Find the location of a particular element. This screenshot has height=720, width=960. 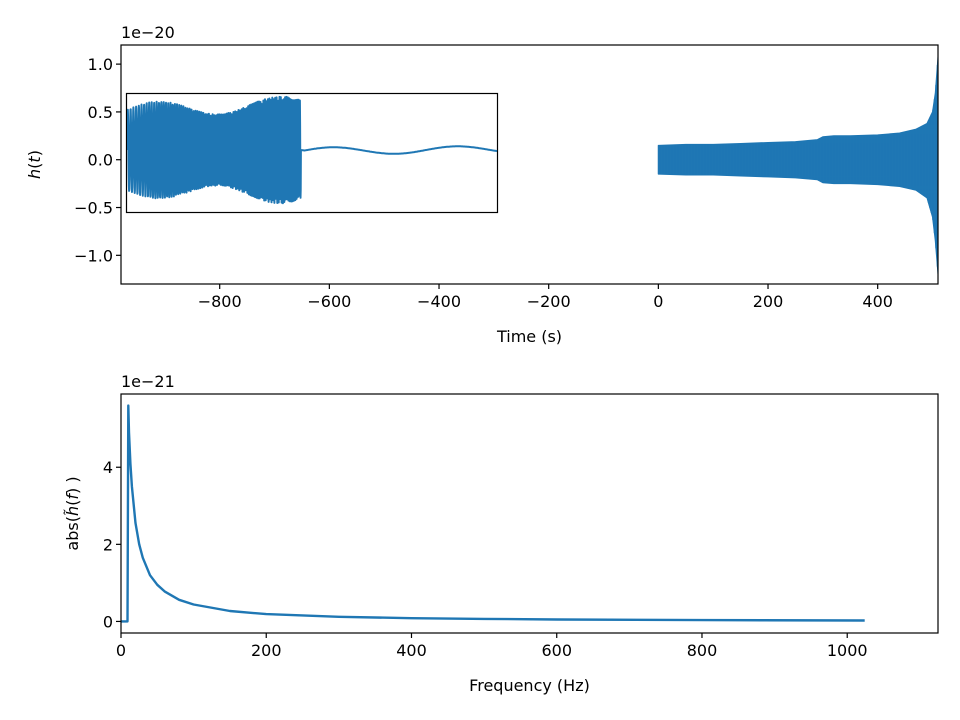

time-domain-x-axis-label: Time (s) is located at coordinates (529, 336).